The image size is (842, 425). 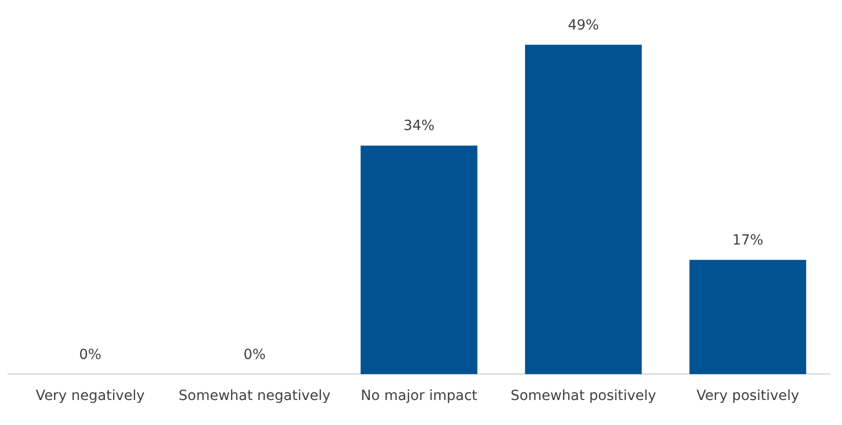 I want to click on x-tick-label: Somewhat negatively, so click(x=254, y=396).